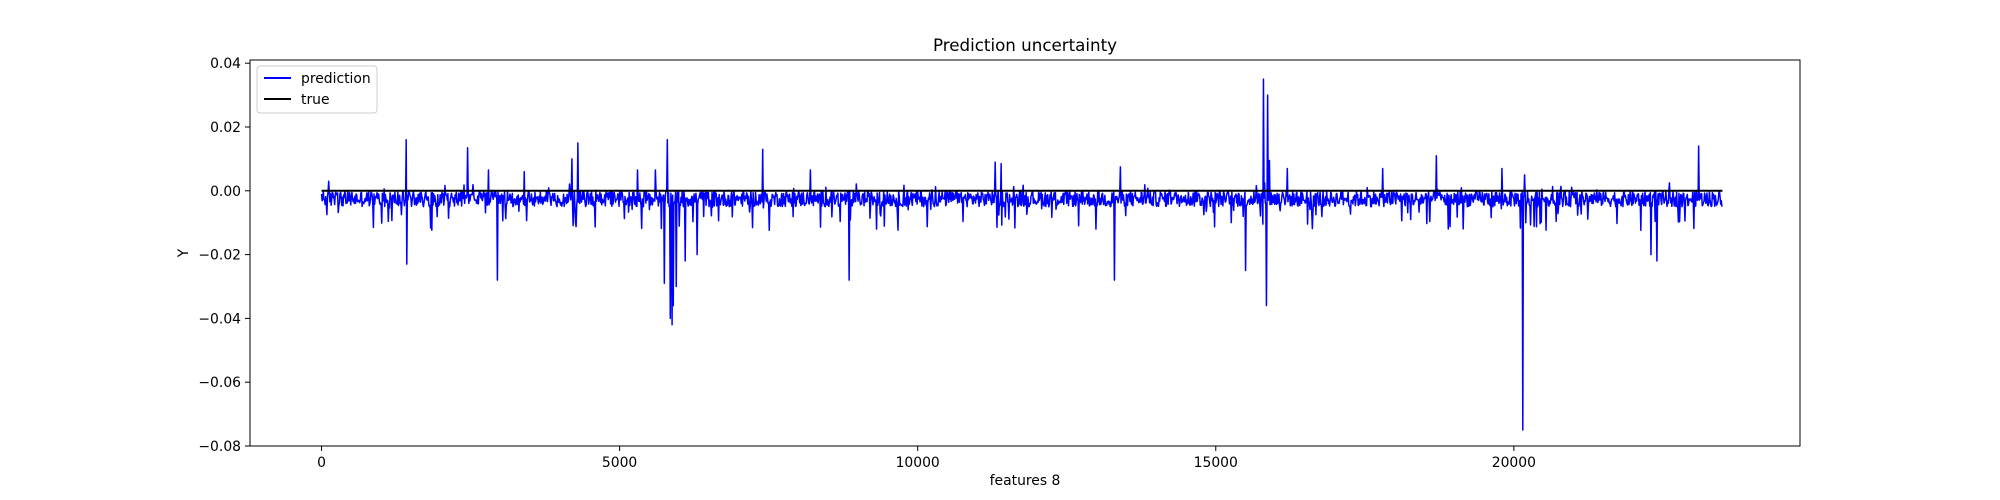 The image size is (2000, 500). I want to click on y-tick-label: 0.04, so click(225, 64).